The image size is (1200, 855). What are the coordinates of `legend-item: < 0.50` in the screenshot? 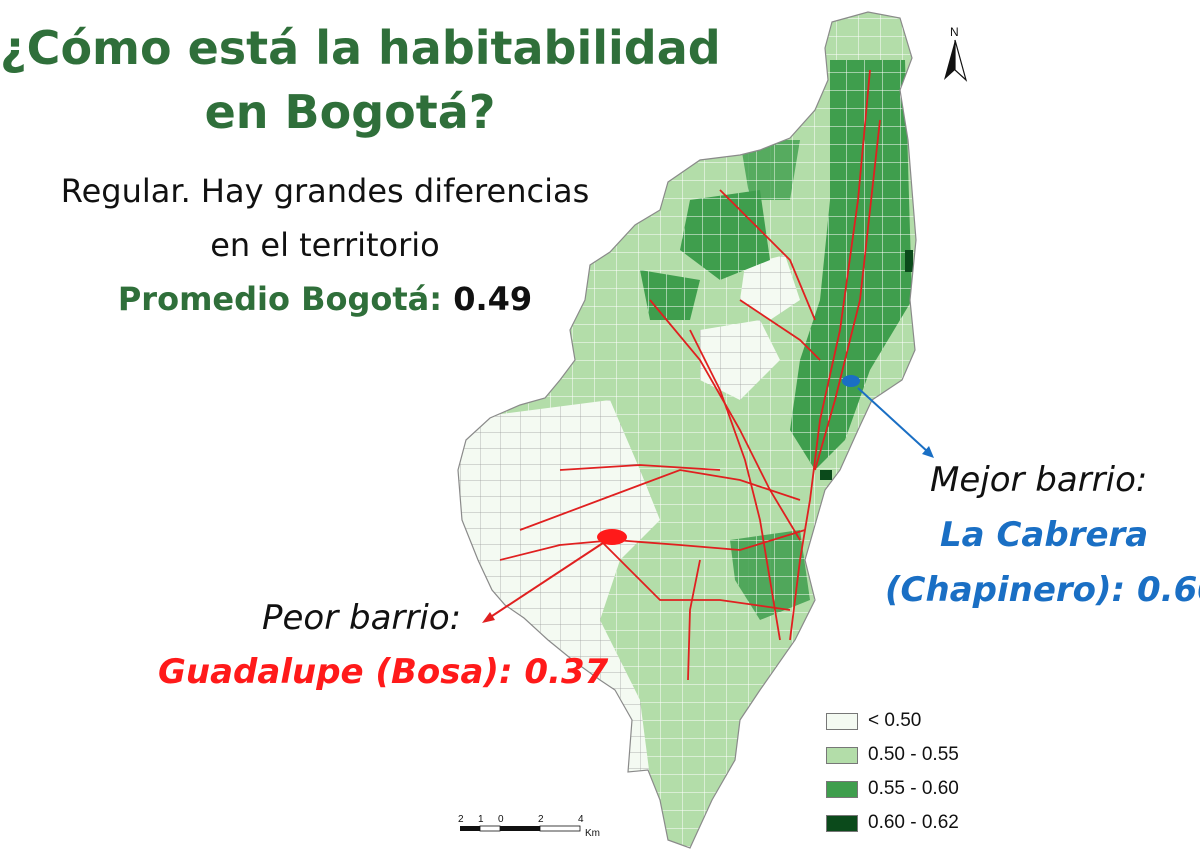 It's located at (892, 721).